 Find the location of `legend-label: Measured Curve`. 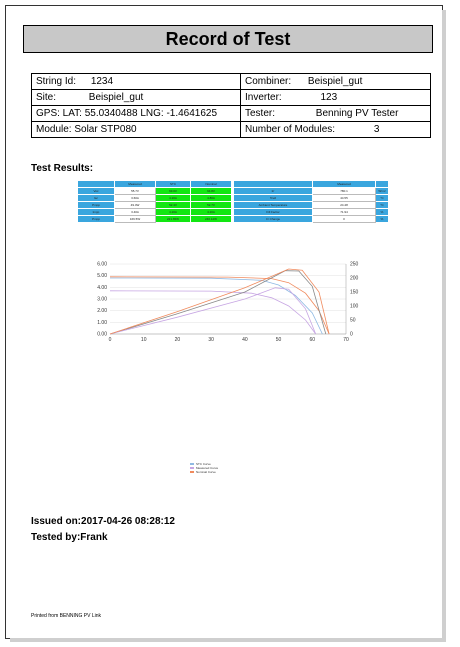

legend-label: Measured Curve is located at coordinates (207, 468).